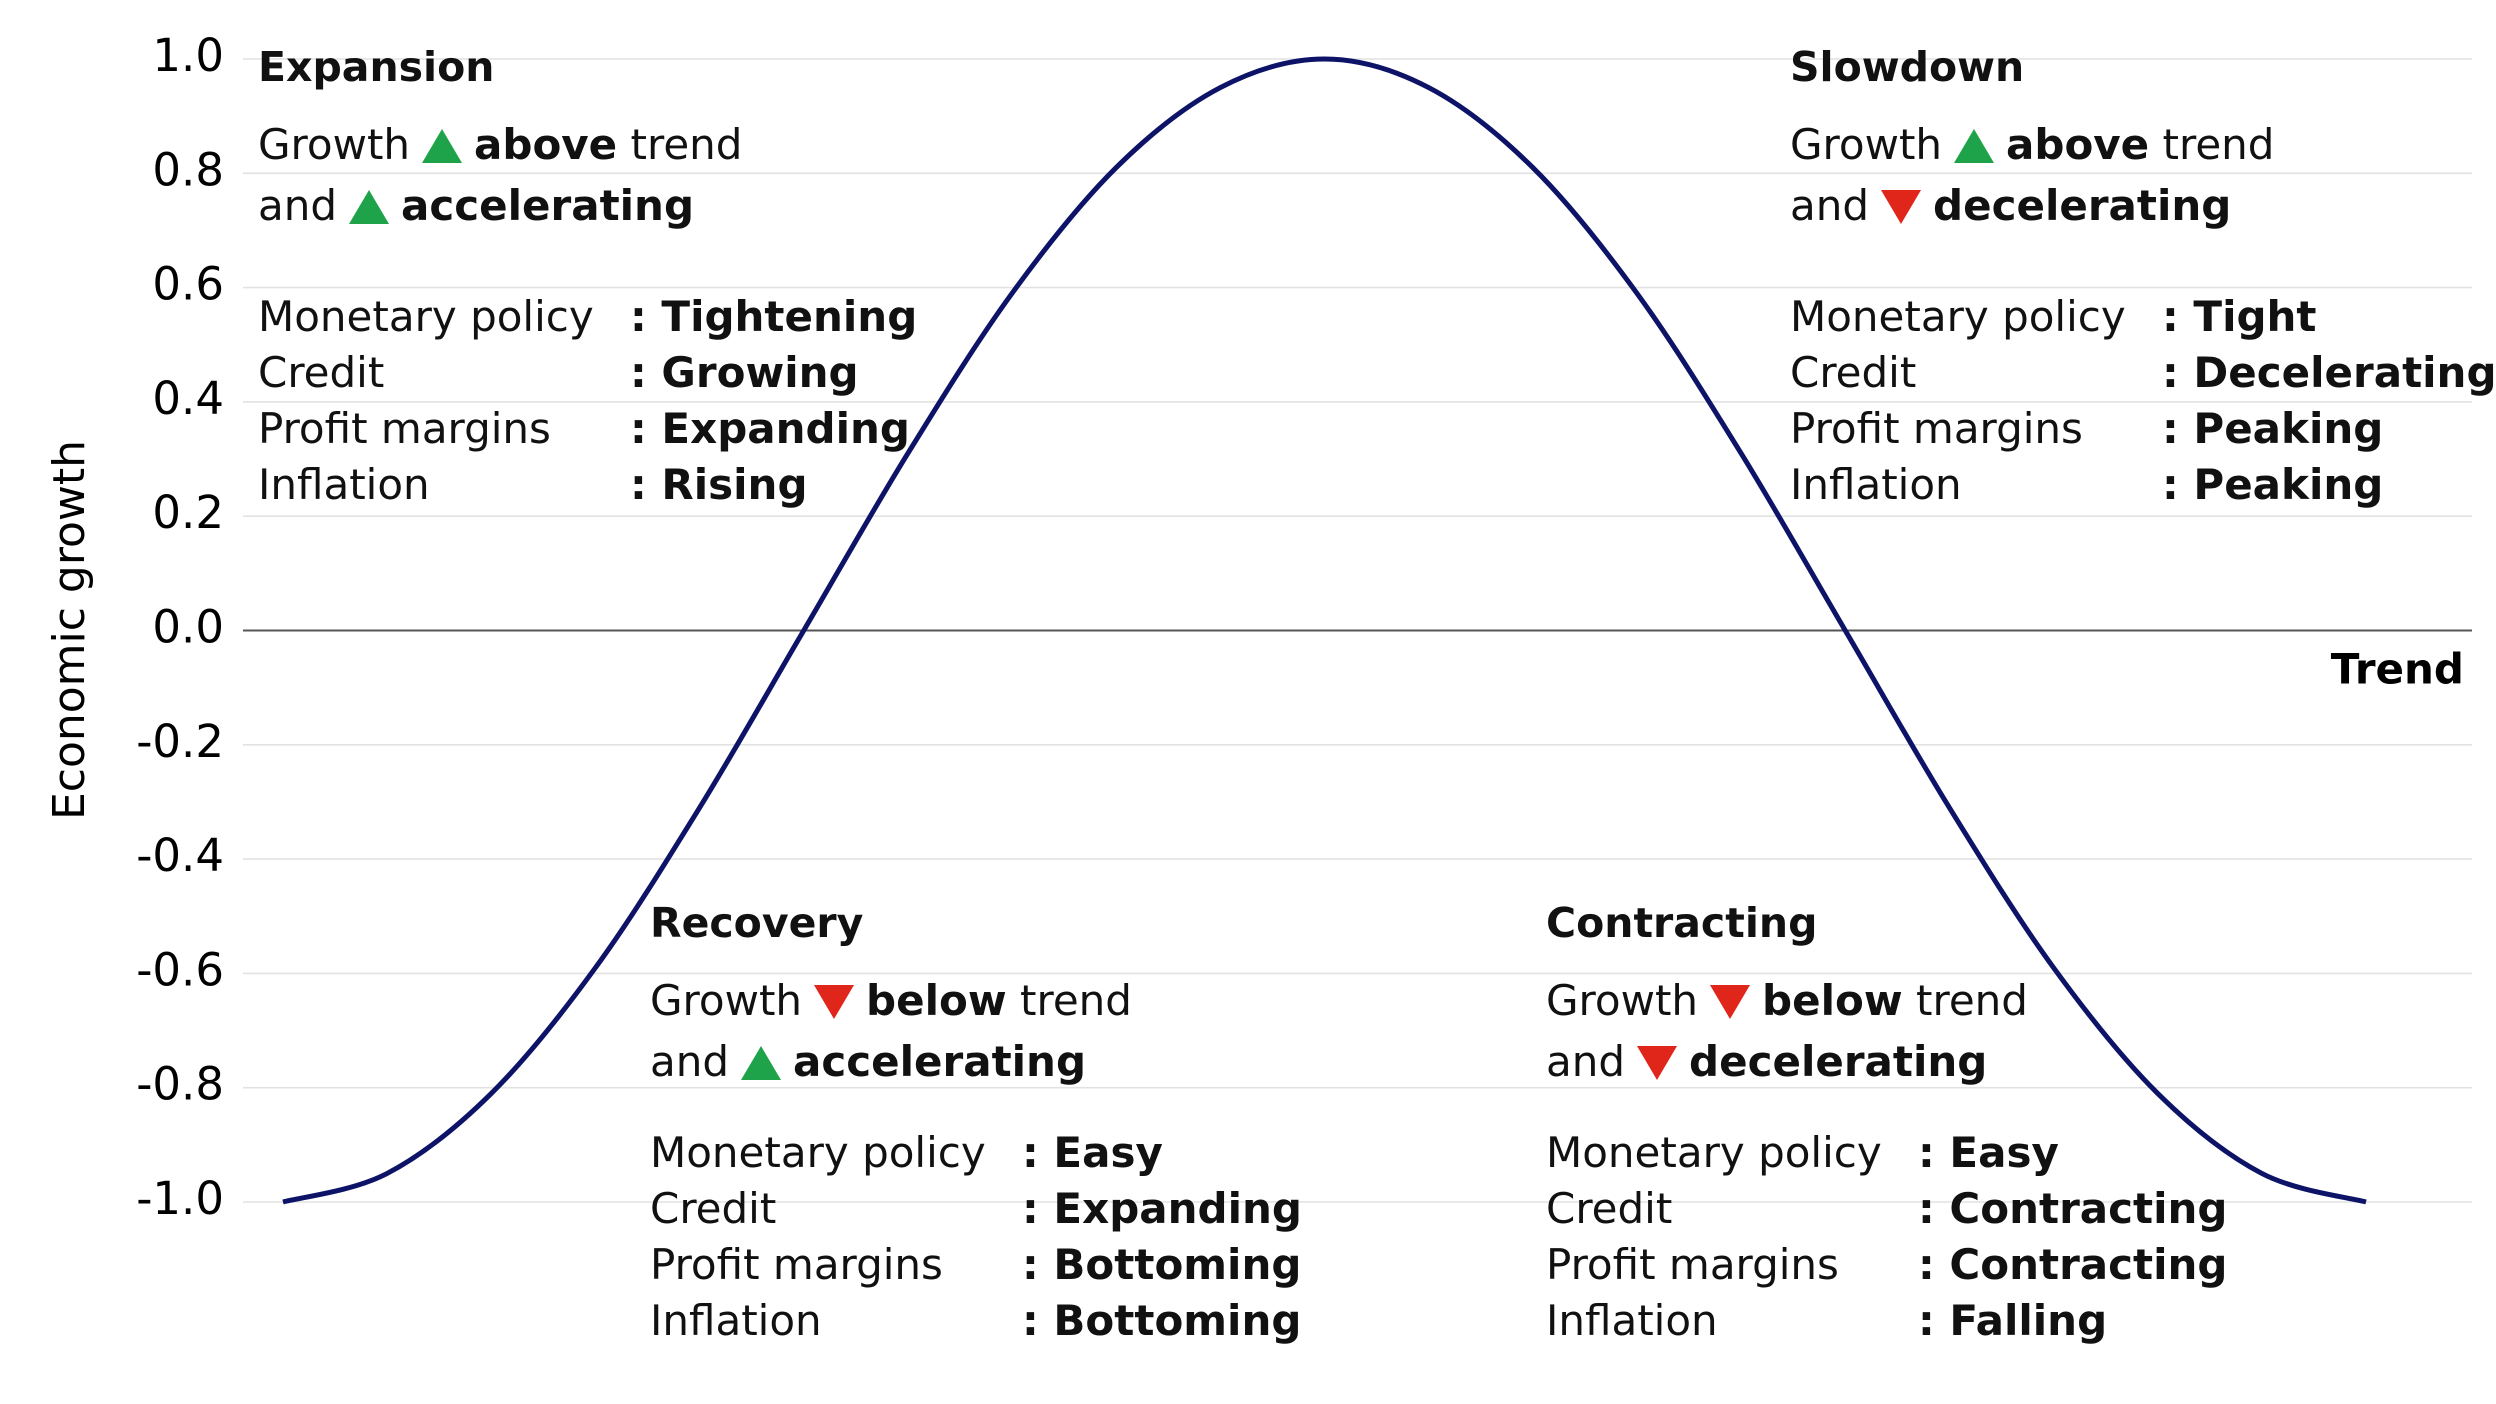  Describe the element at coordinates (188, 398) in the screenshot. I see `y-tick-label: 0.4` at that location.